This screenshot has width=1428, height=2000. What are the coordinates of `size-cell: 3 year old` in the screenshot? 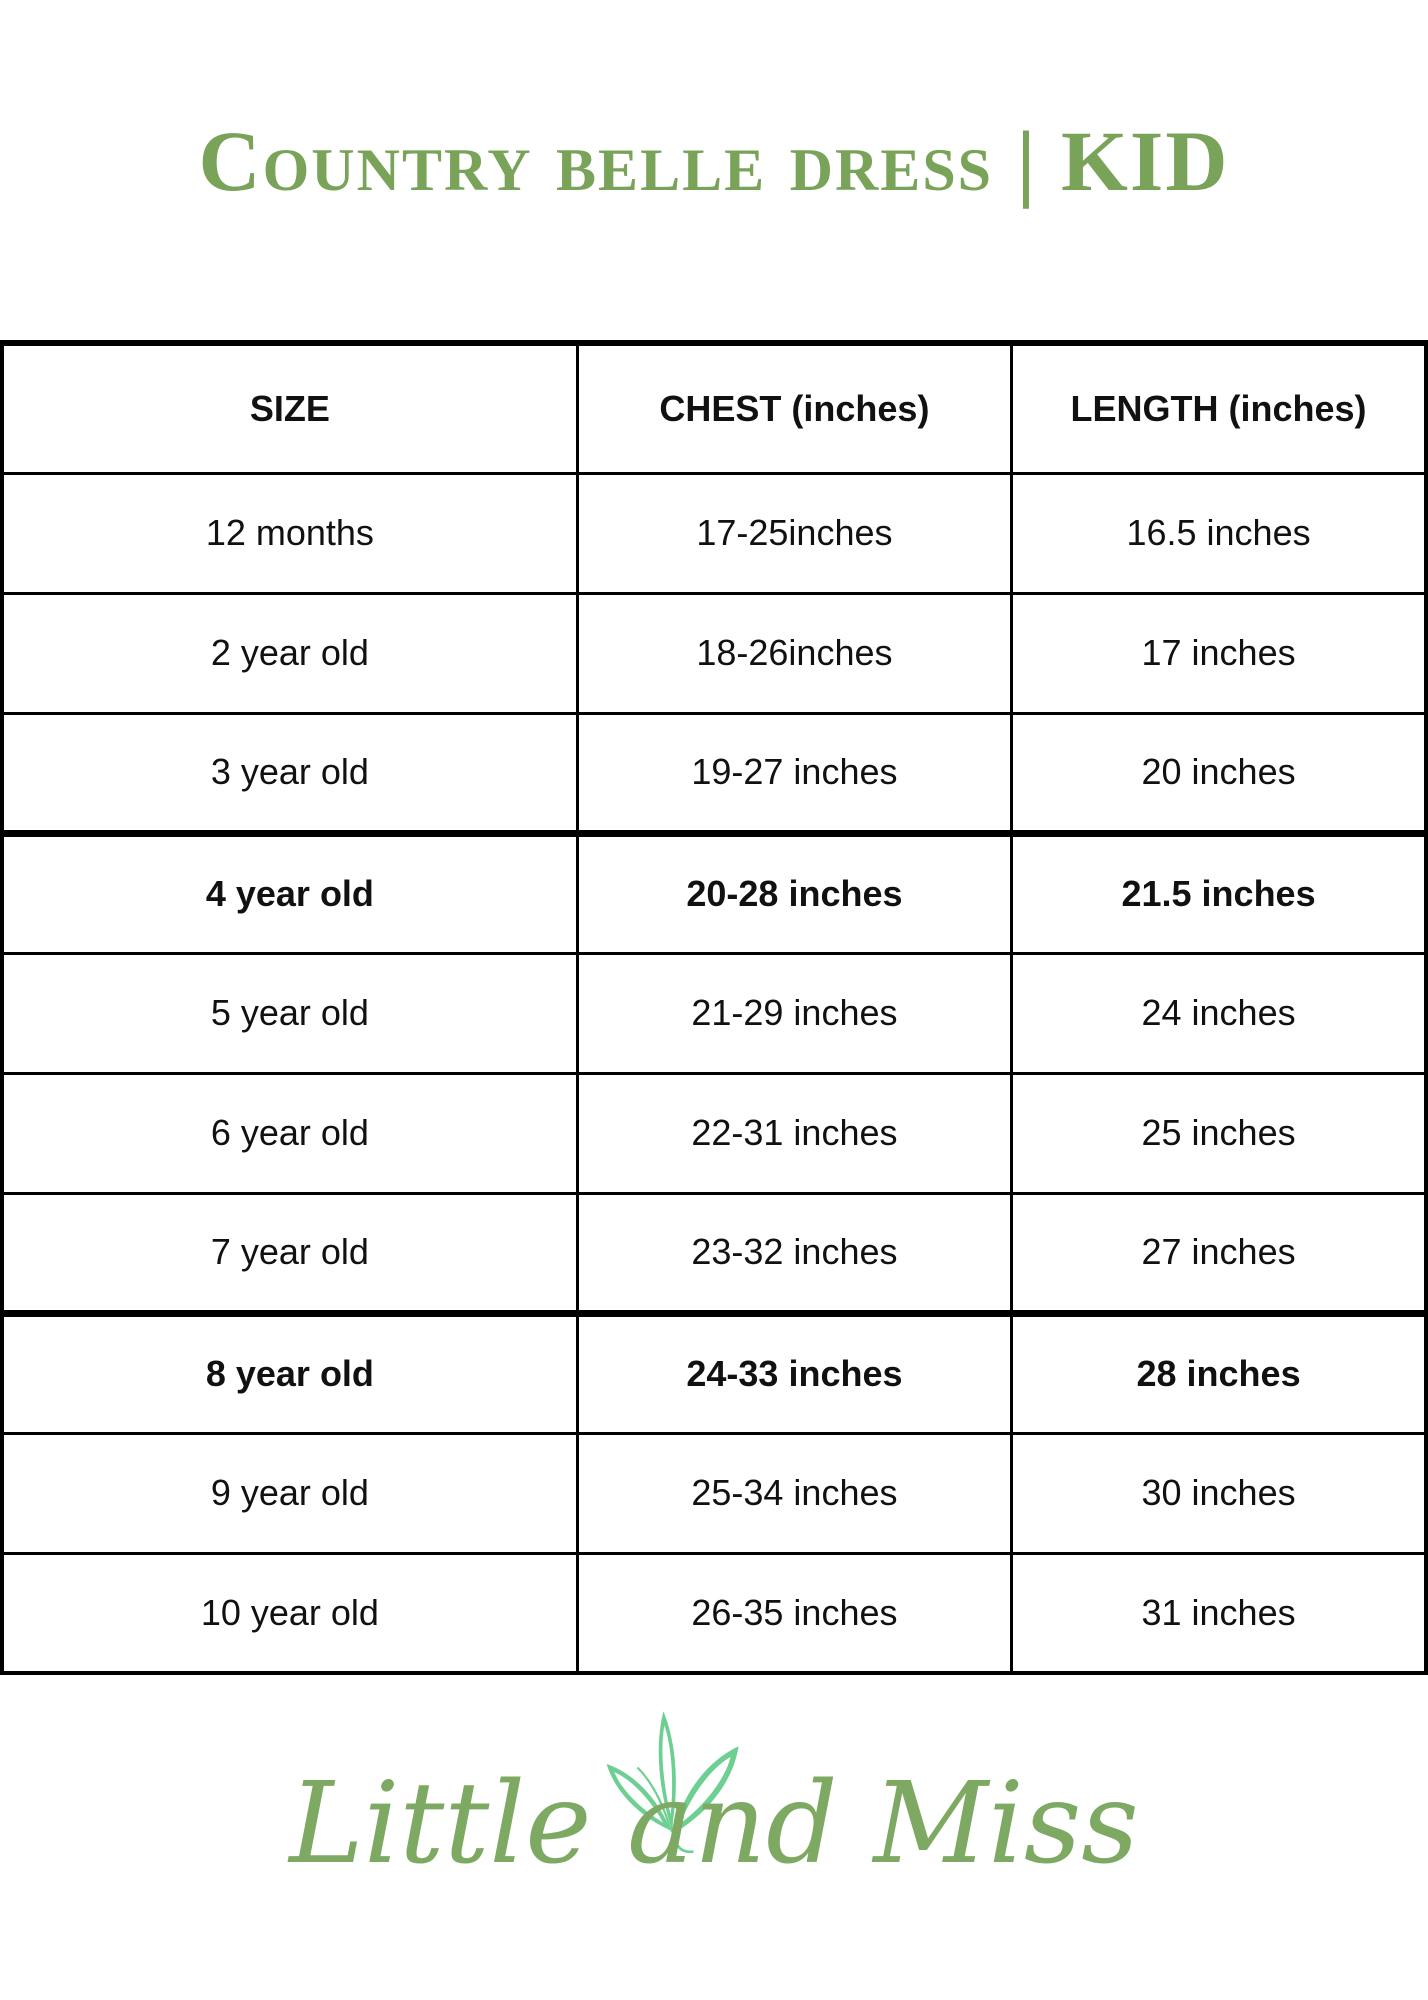 It's located at (289, 773).